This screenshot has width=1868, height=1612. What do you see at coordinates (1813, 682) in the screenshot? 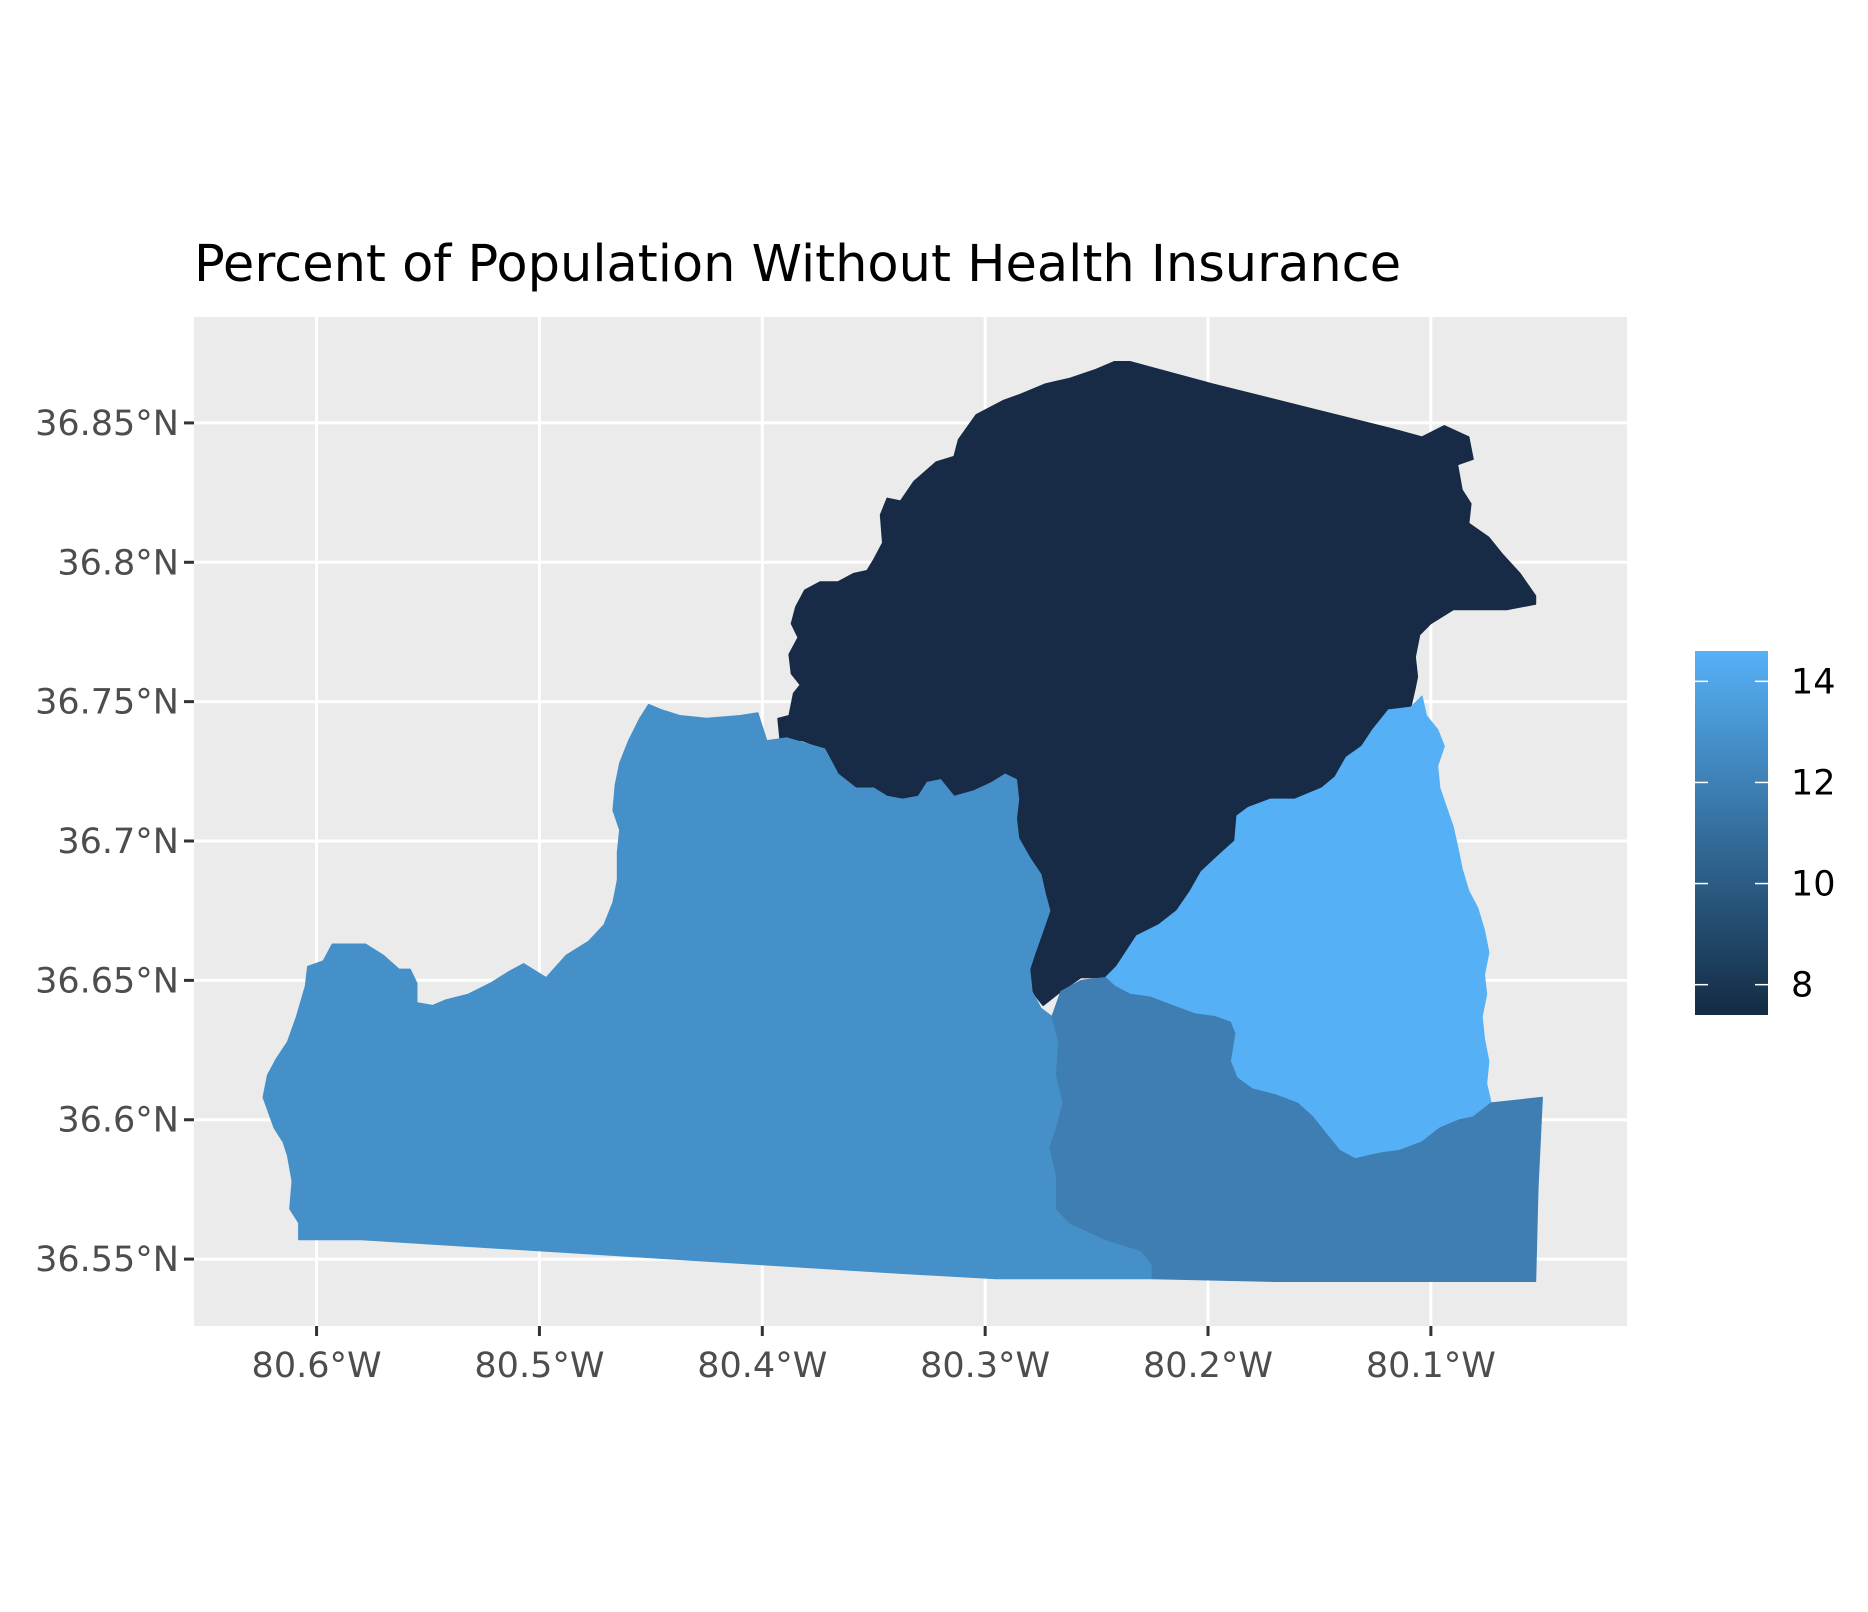
I see `legend-label-3: 14` at bounding box center [1813, 682].